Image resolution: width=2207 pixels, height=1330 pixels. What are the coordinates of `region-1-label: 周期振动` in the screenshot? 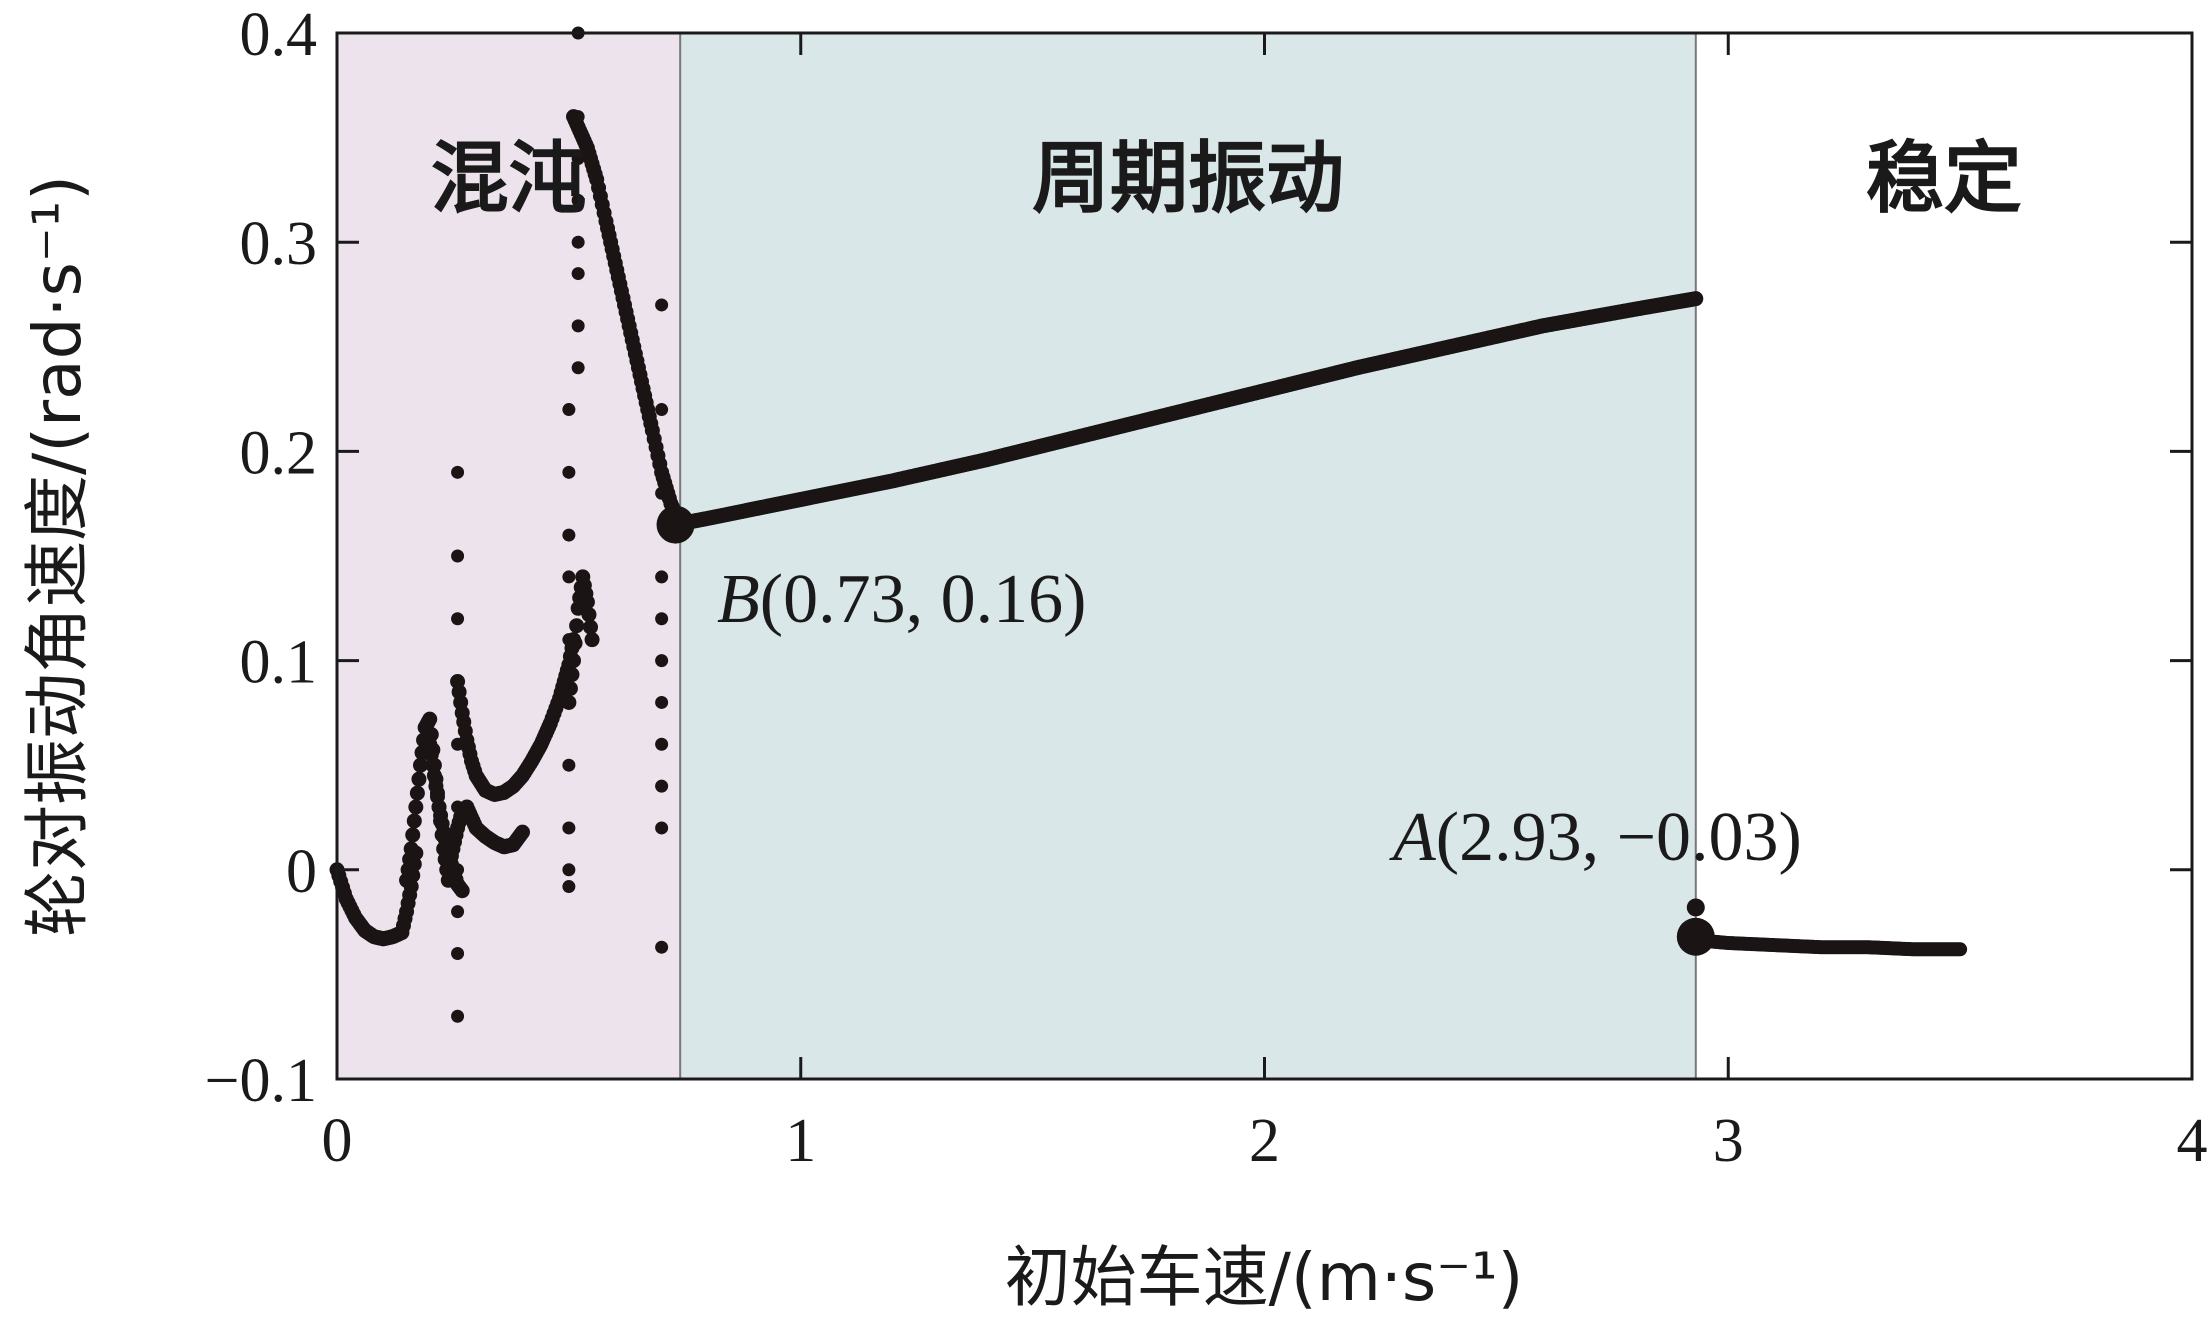 It's located at (1188, 179).